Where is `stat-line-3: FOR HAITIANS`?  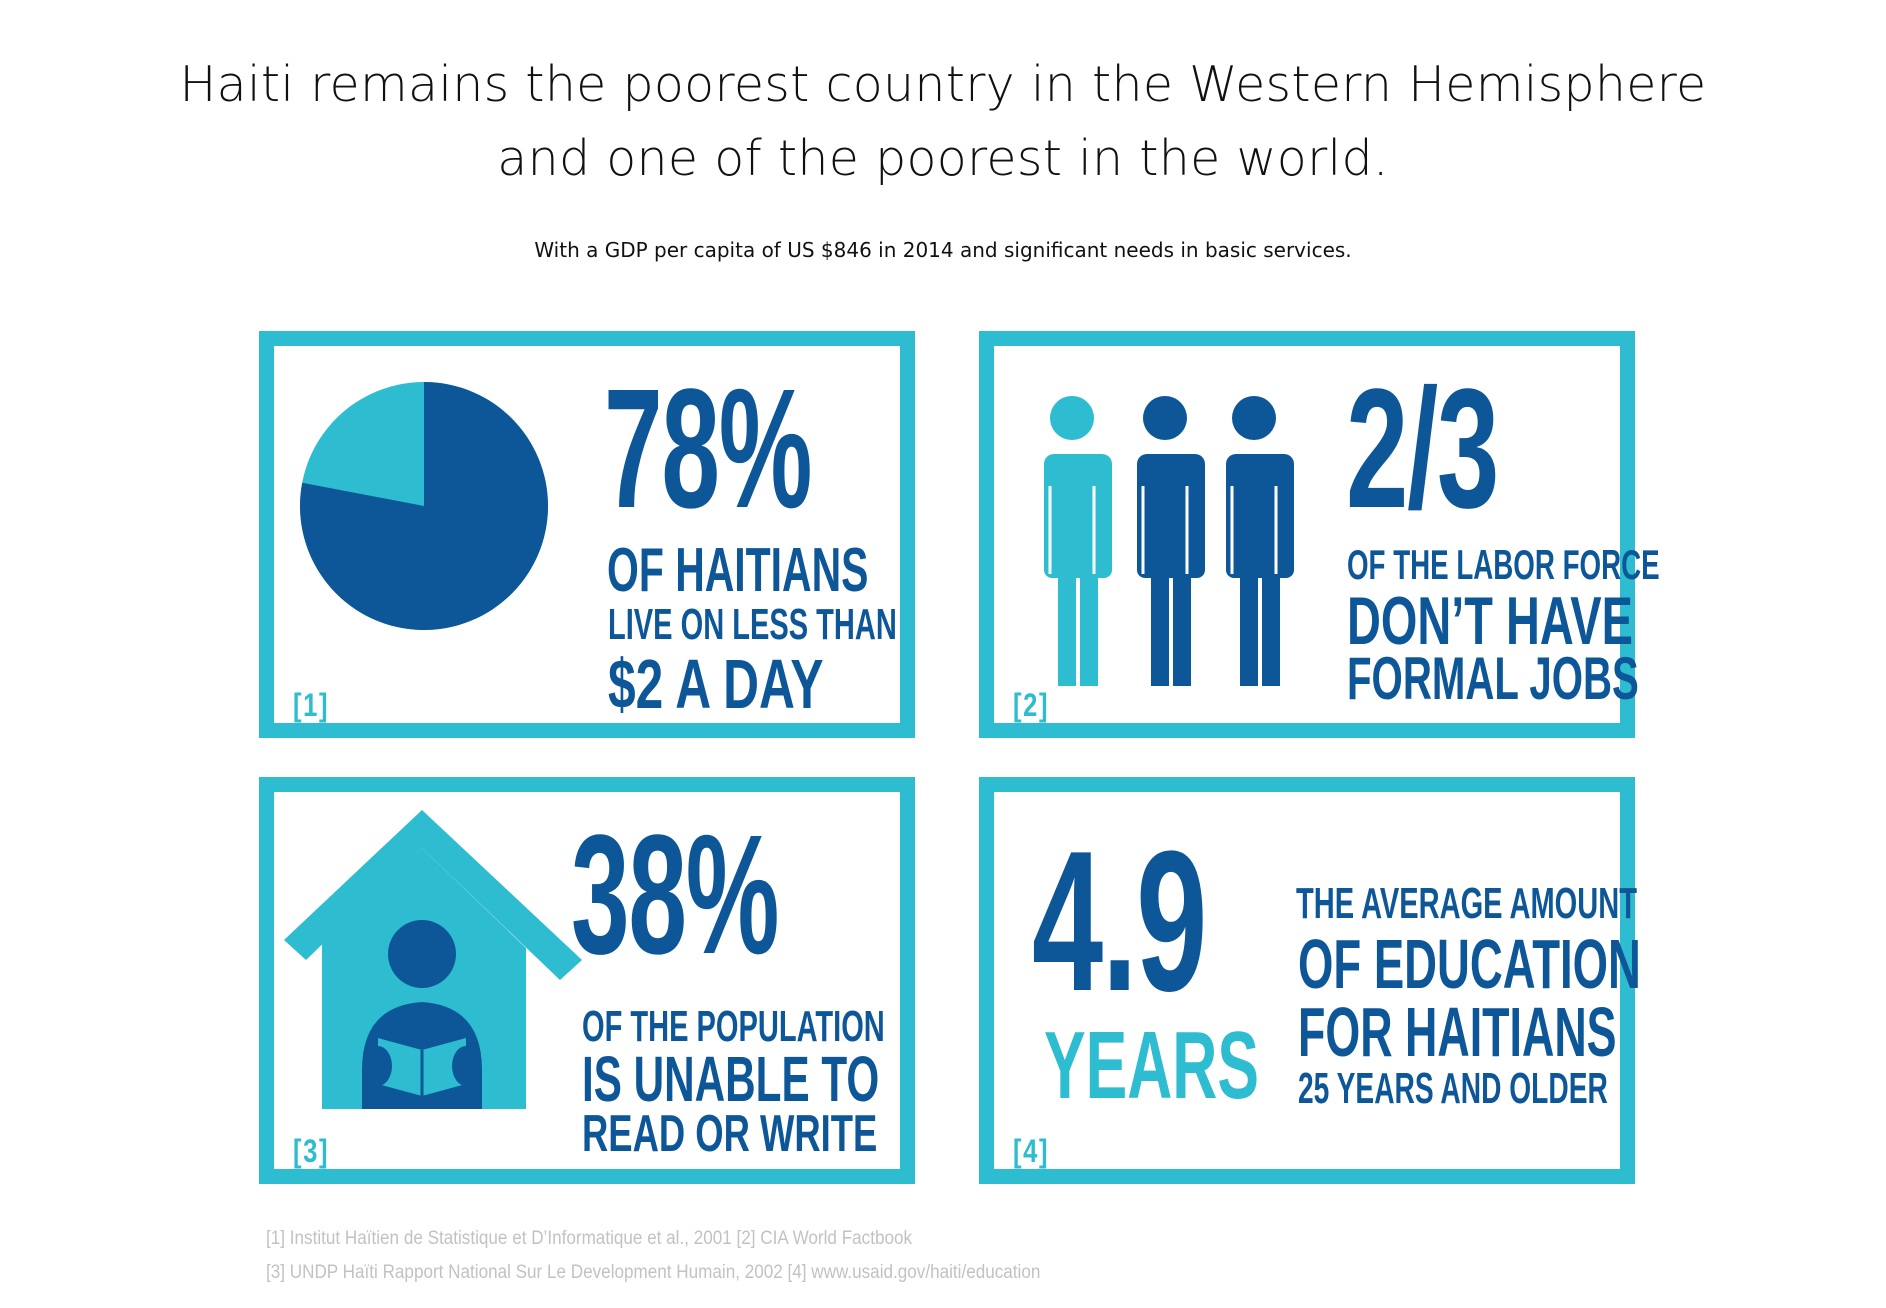 stat-line-3: FOR HAITIANS is located at coordinates (1457, 1032).